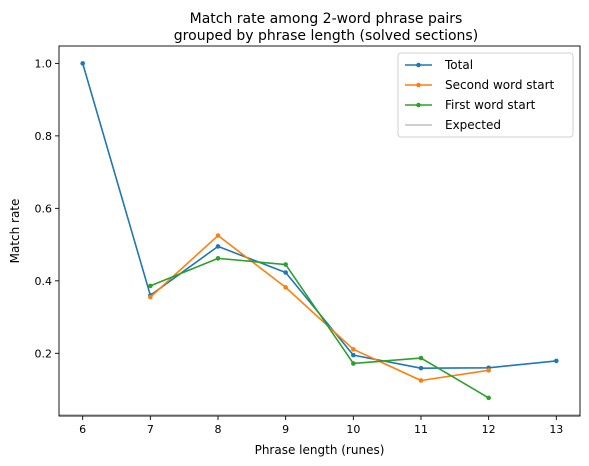 This screenshot has width=589, height=466. Describe the element at coordinates (490, 105) in the screenshot. I see `legend-label: First word start` at that location.